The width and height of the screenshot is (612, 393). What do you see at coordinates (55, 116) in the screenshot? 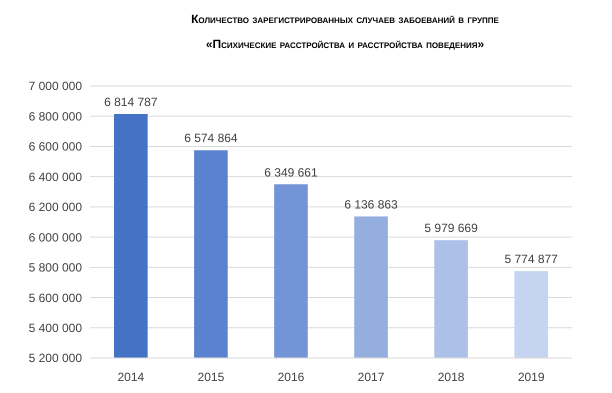
I see `y-tick-label: 6 800 000` at bounding box center [55, 116].